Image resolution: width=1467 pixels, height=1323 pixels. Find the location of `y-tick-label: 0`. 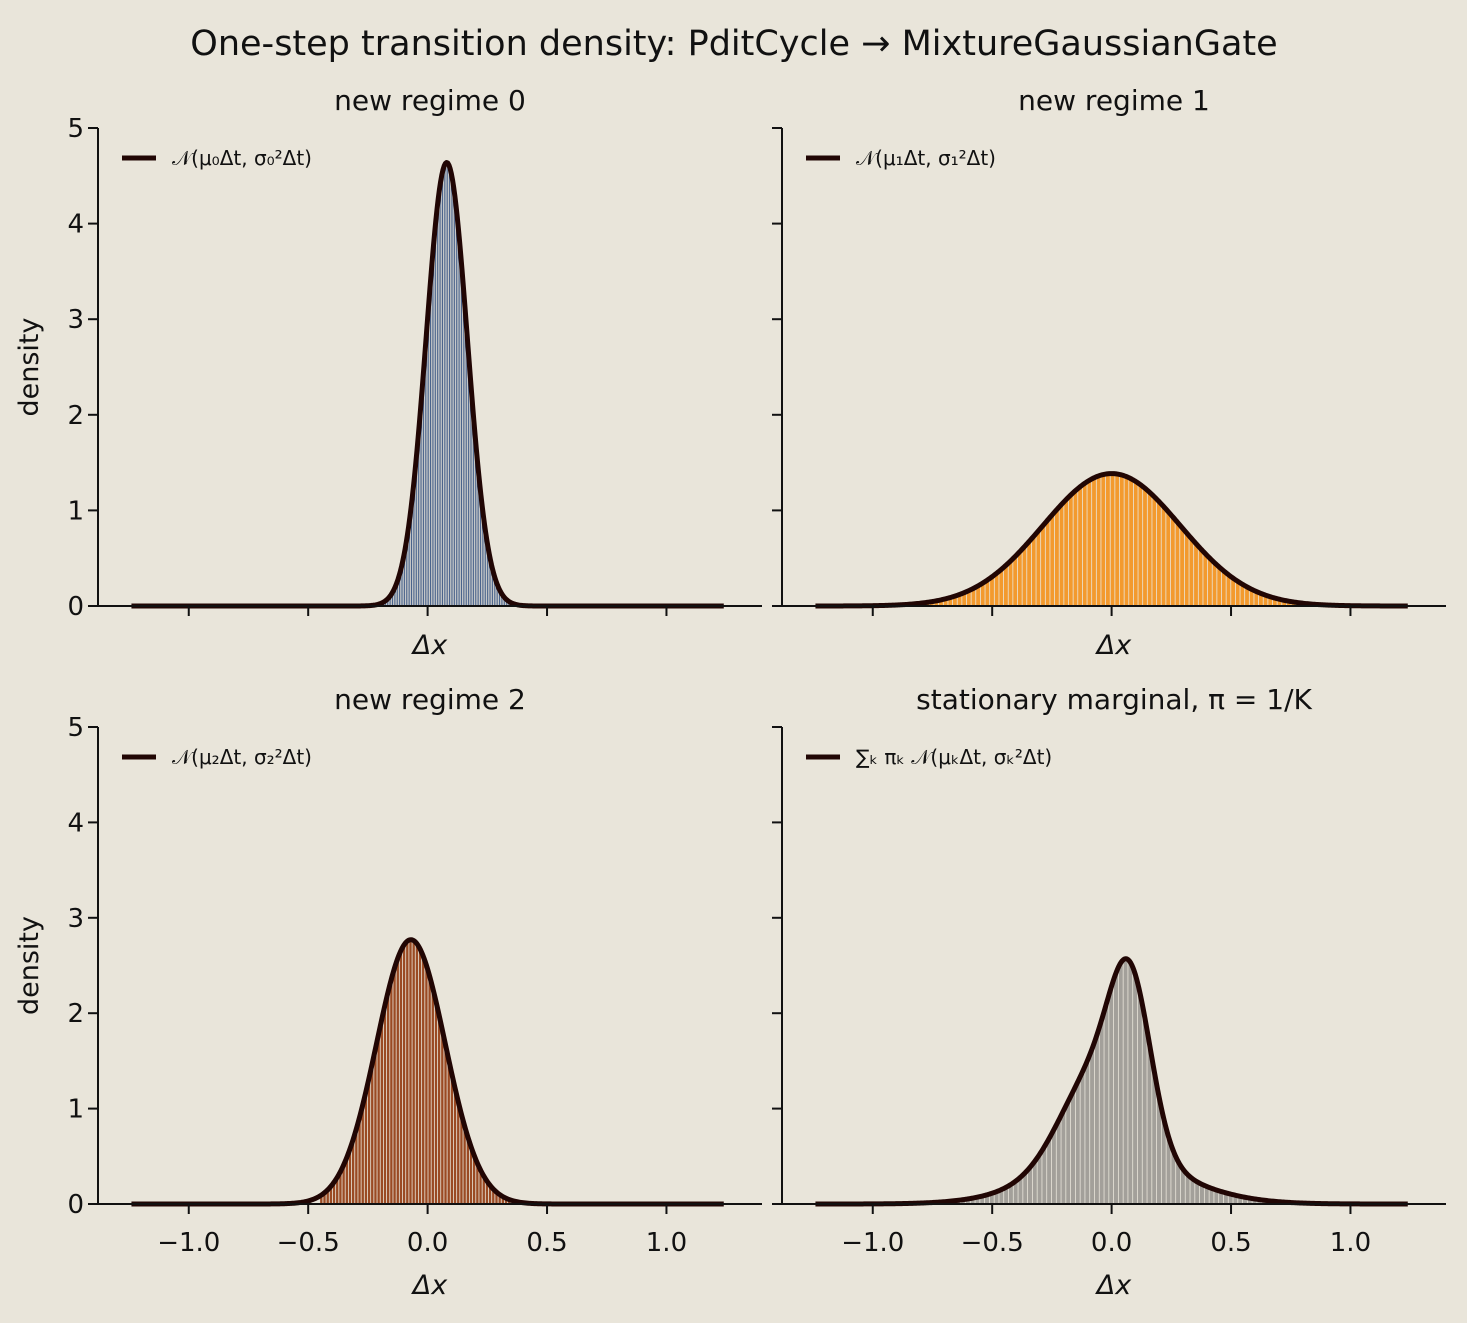

y-tick-label: 0 is located at coordinates (75, 1205).